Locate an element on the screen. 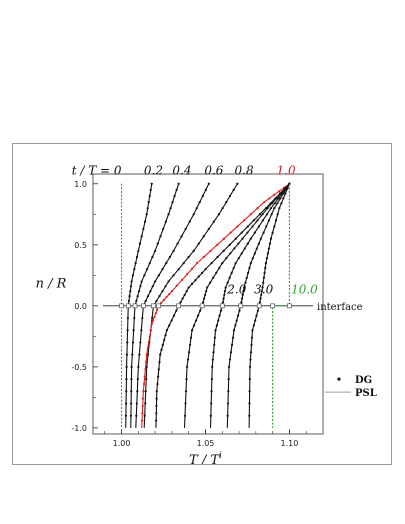 The width and height of the screenshot is (405, 524). time-label: 0.4 is located at coordinates (181, 171).